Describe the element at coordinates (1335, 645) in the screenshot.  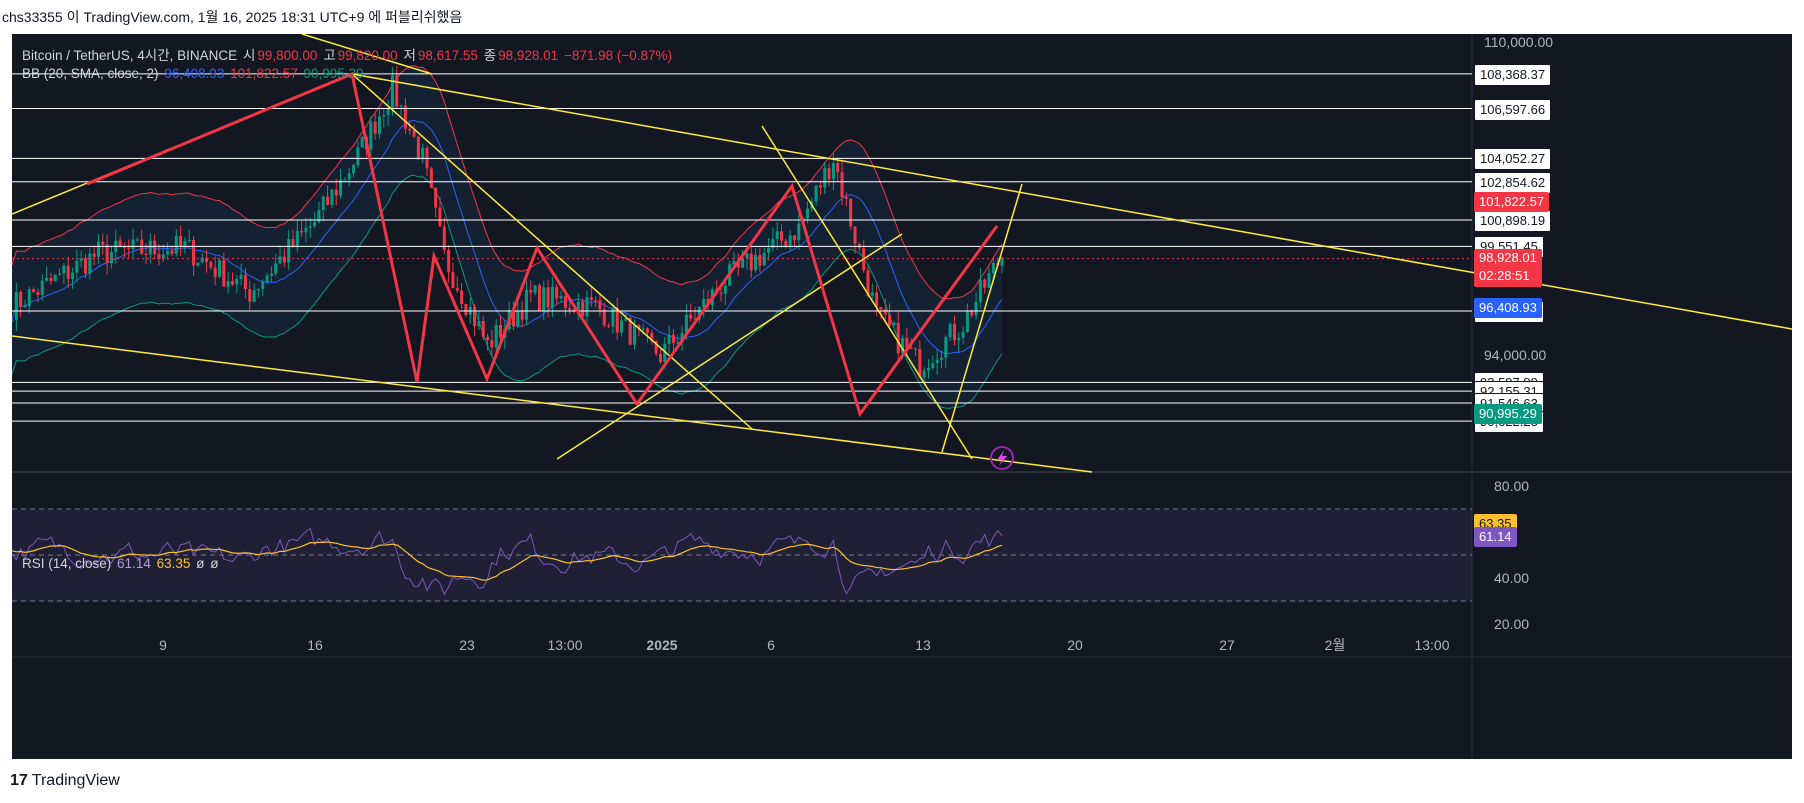
I see `time-axis-tick: 2월` at that location.